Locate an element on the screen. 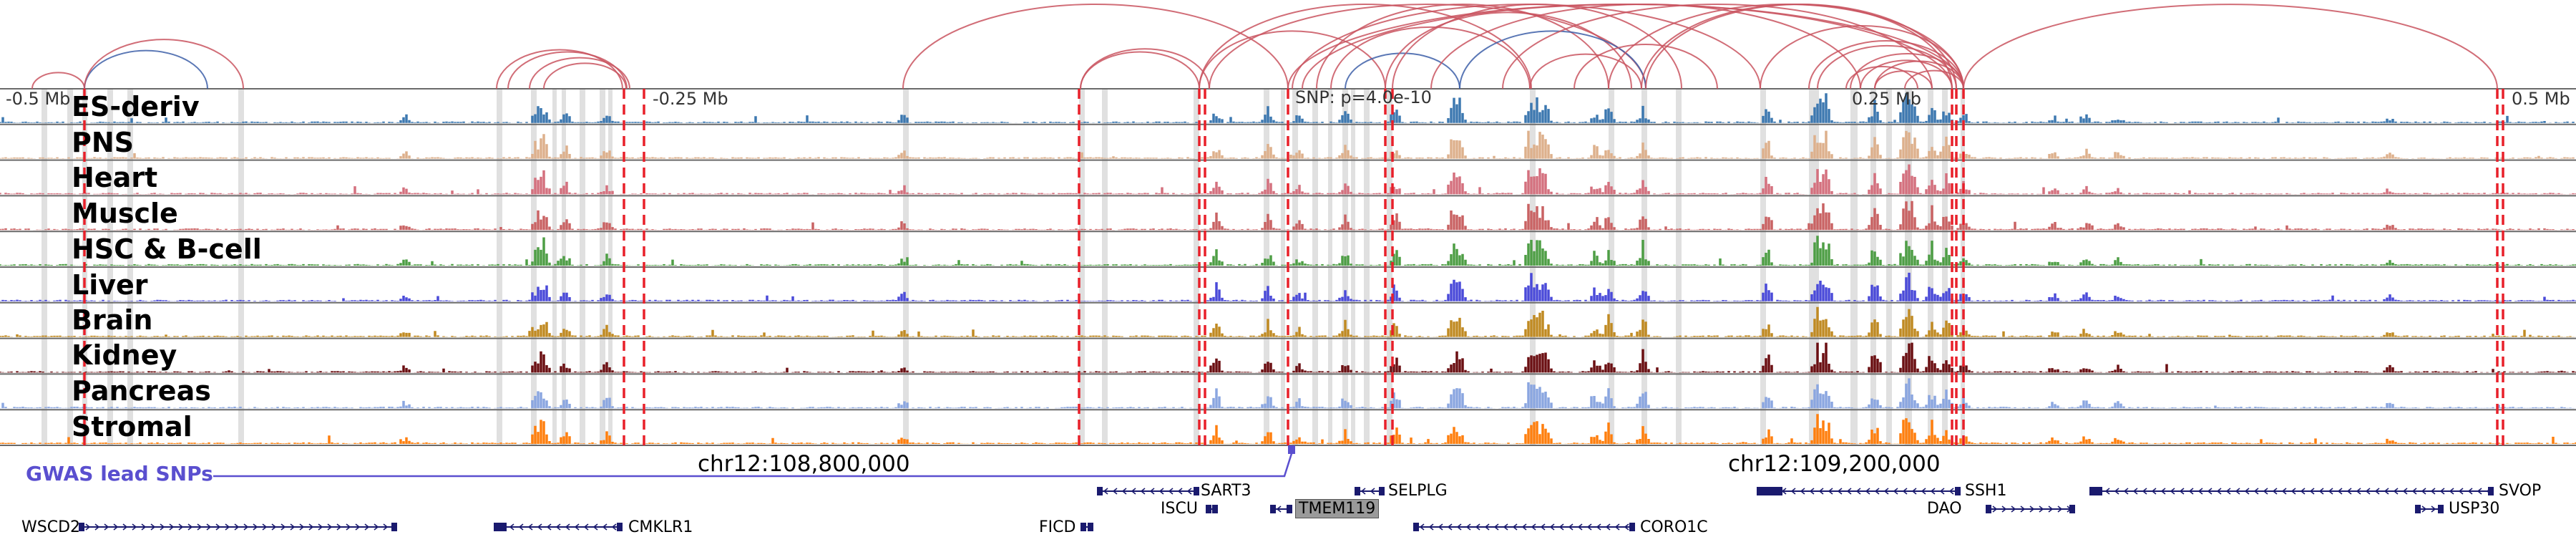 The width and height of the screenshot is (2576, 537). gene-label-iscu: ISCU is located at coordinates (1179, 509).